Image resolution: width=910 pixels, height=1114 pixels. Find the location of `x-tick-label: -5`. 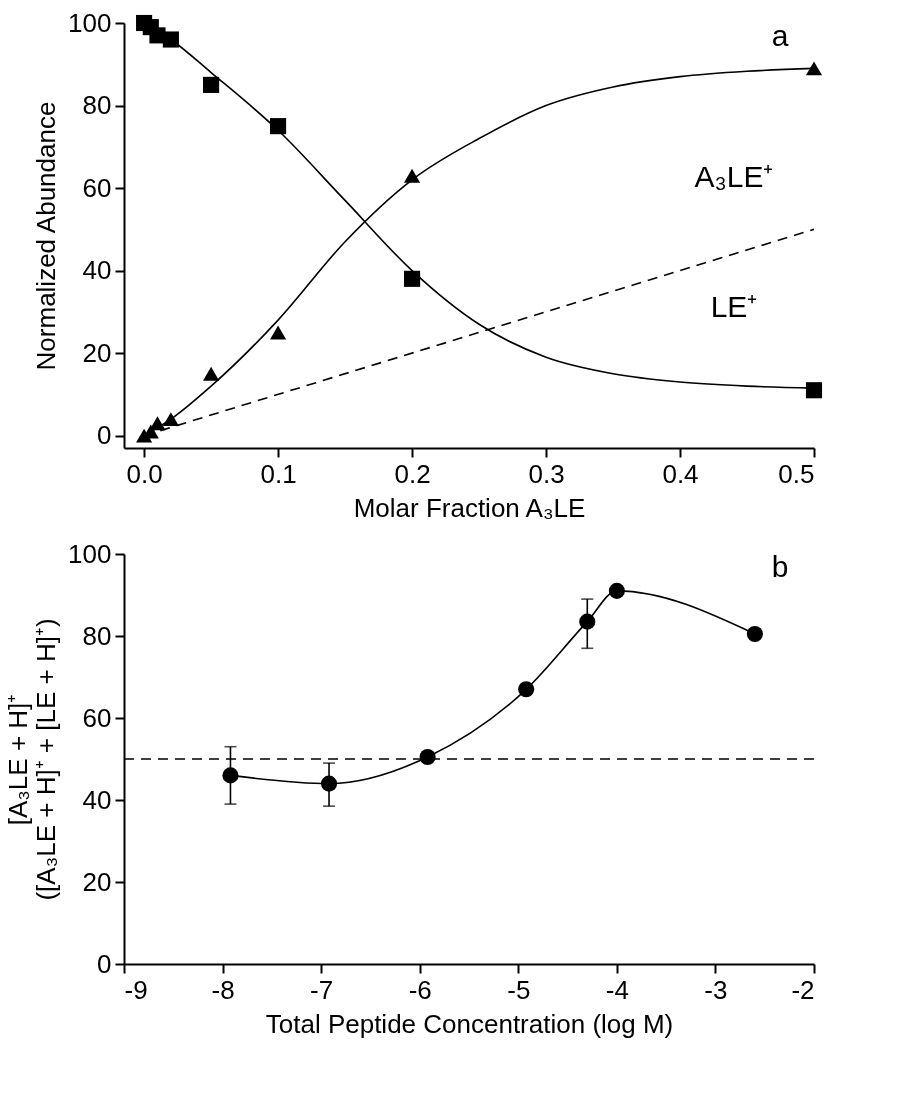

x-tick-label: -5 is located at coordinates (519, 989).